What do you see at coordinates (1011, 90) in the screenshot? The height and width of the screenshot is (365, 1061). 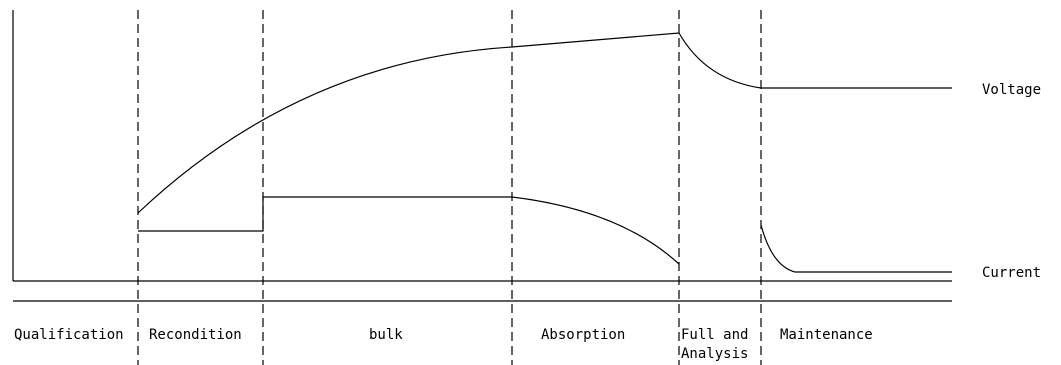 I see `voltage-label: Voltage` at bounding box center [1011, 90].